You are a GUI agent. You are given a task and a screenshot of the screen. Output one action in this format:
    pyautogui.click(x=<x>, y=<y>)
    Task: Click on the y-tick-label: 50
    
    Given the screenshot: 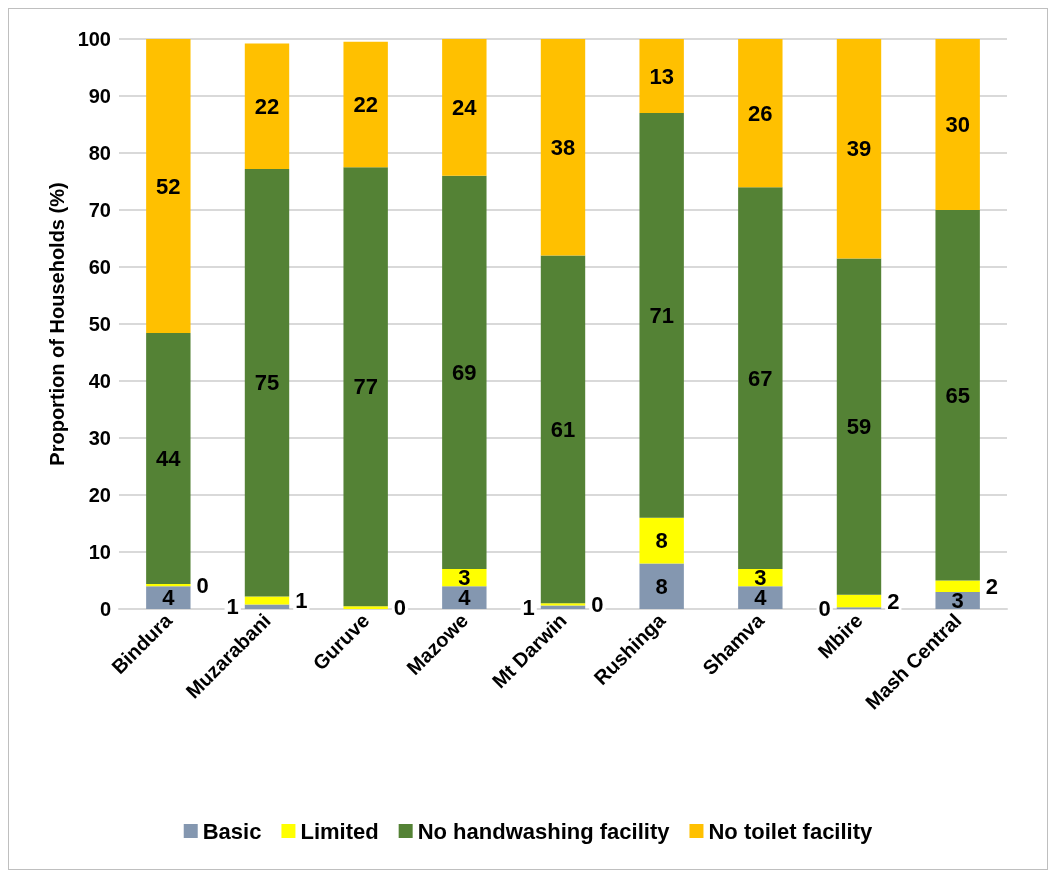 What is the action you would take?
    pyautogui.click(x=99, y=324)
    